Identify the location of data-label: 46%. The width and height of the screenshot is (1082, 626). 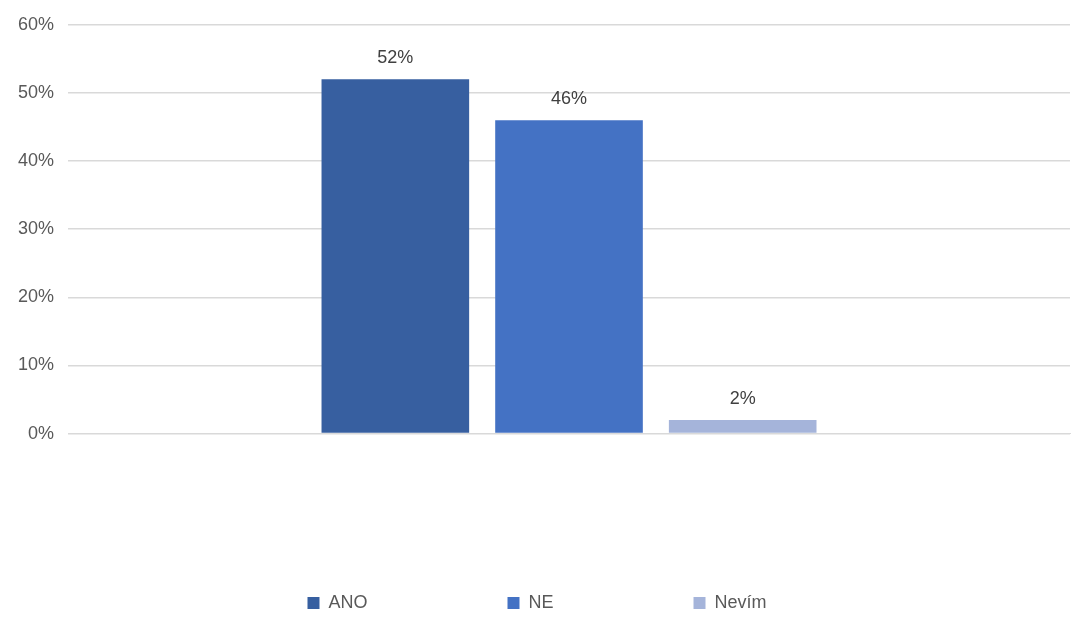
(569, 98).